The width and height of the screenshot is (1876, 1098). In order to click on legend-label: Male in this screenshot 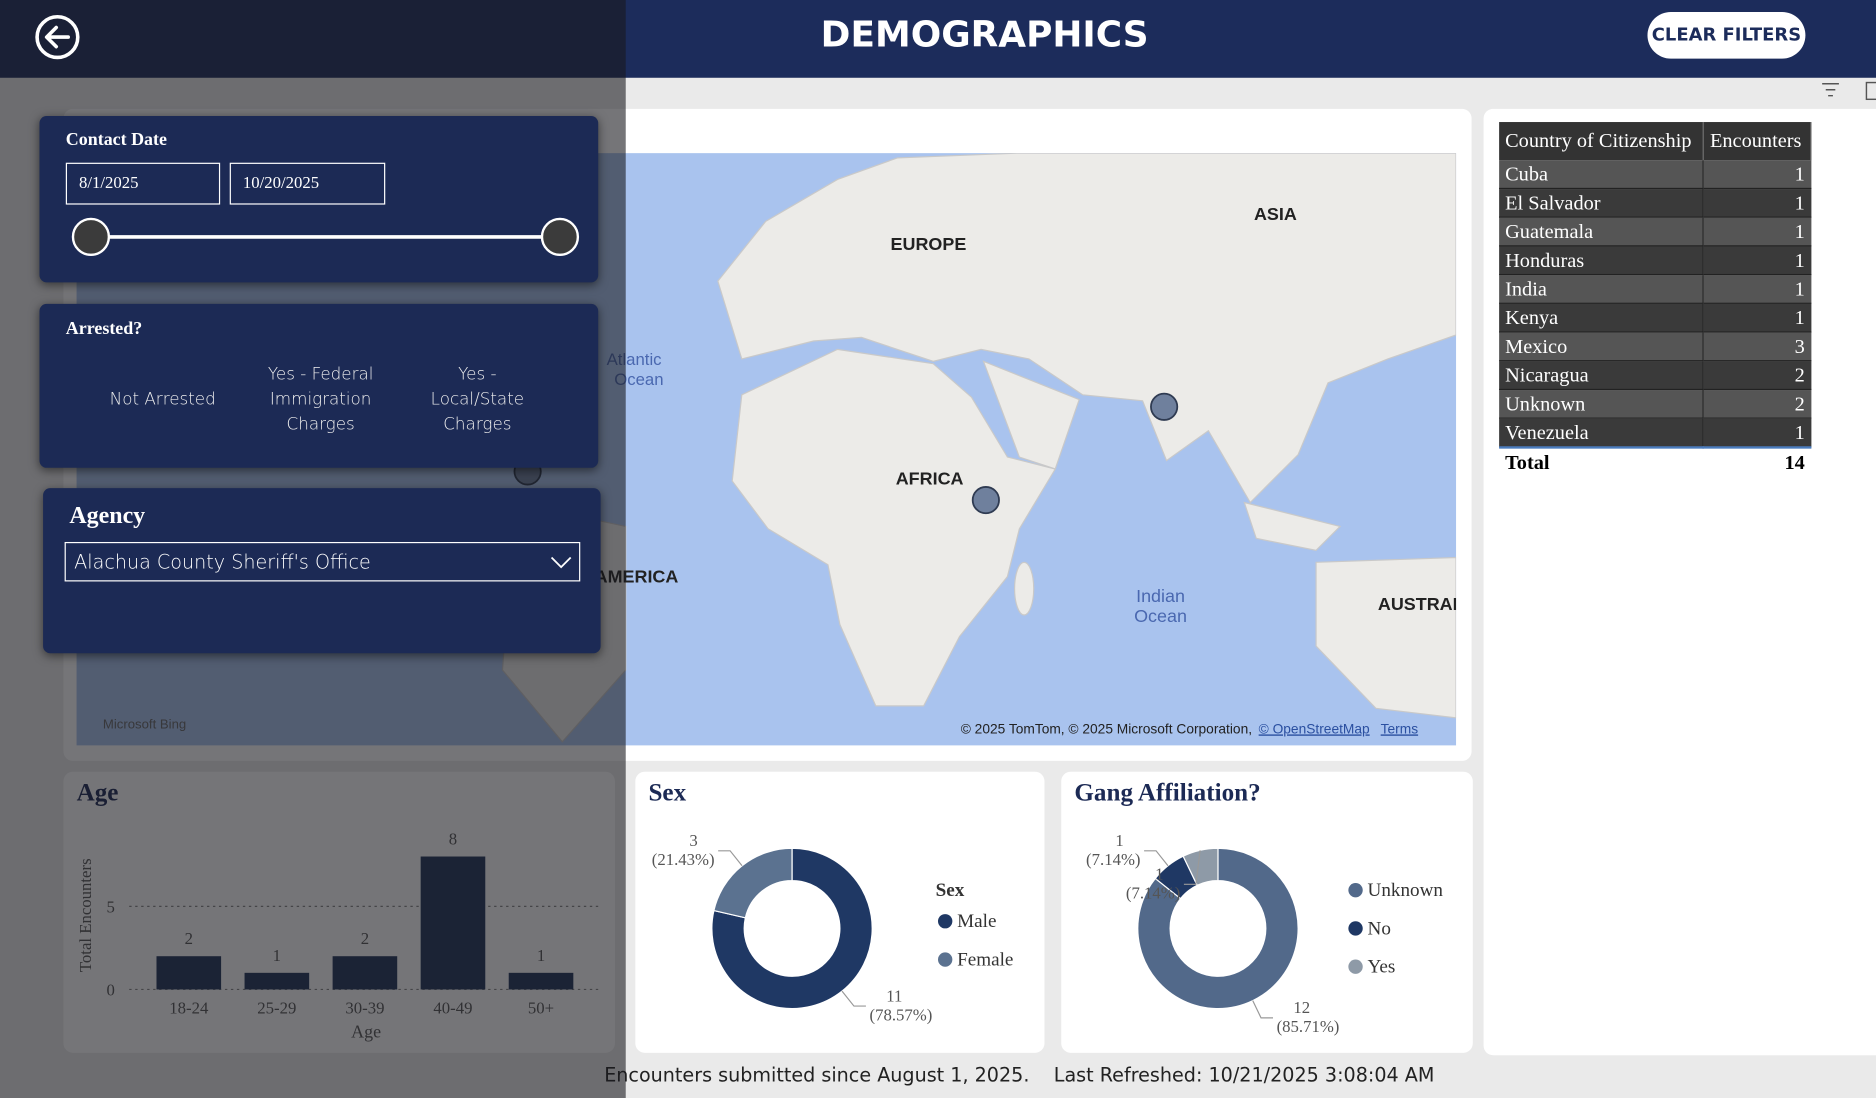, I will do `click(976, 921)`.